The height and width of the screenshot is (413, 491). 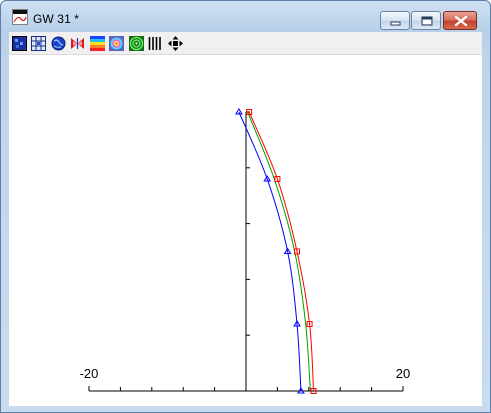 I want to click on arrows-cross-icon, so click(x=175, y=43).